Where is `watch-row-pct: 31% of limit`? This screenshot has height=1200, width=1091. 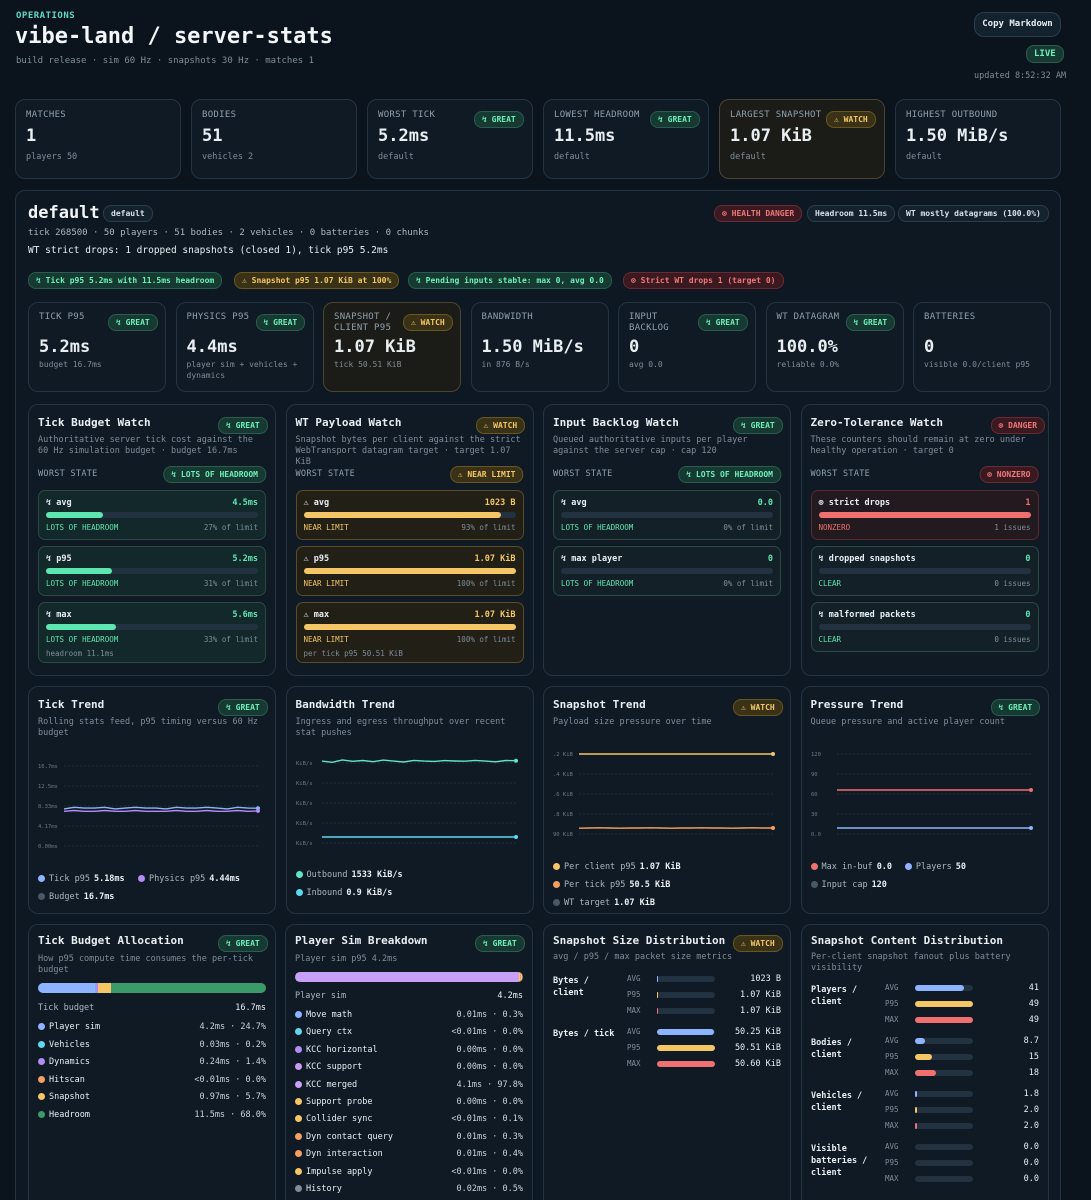 watch-row-pct: 31% of limit is located at coordinates (230, 583).